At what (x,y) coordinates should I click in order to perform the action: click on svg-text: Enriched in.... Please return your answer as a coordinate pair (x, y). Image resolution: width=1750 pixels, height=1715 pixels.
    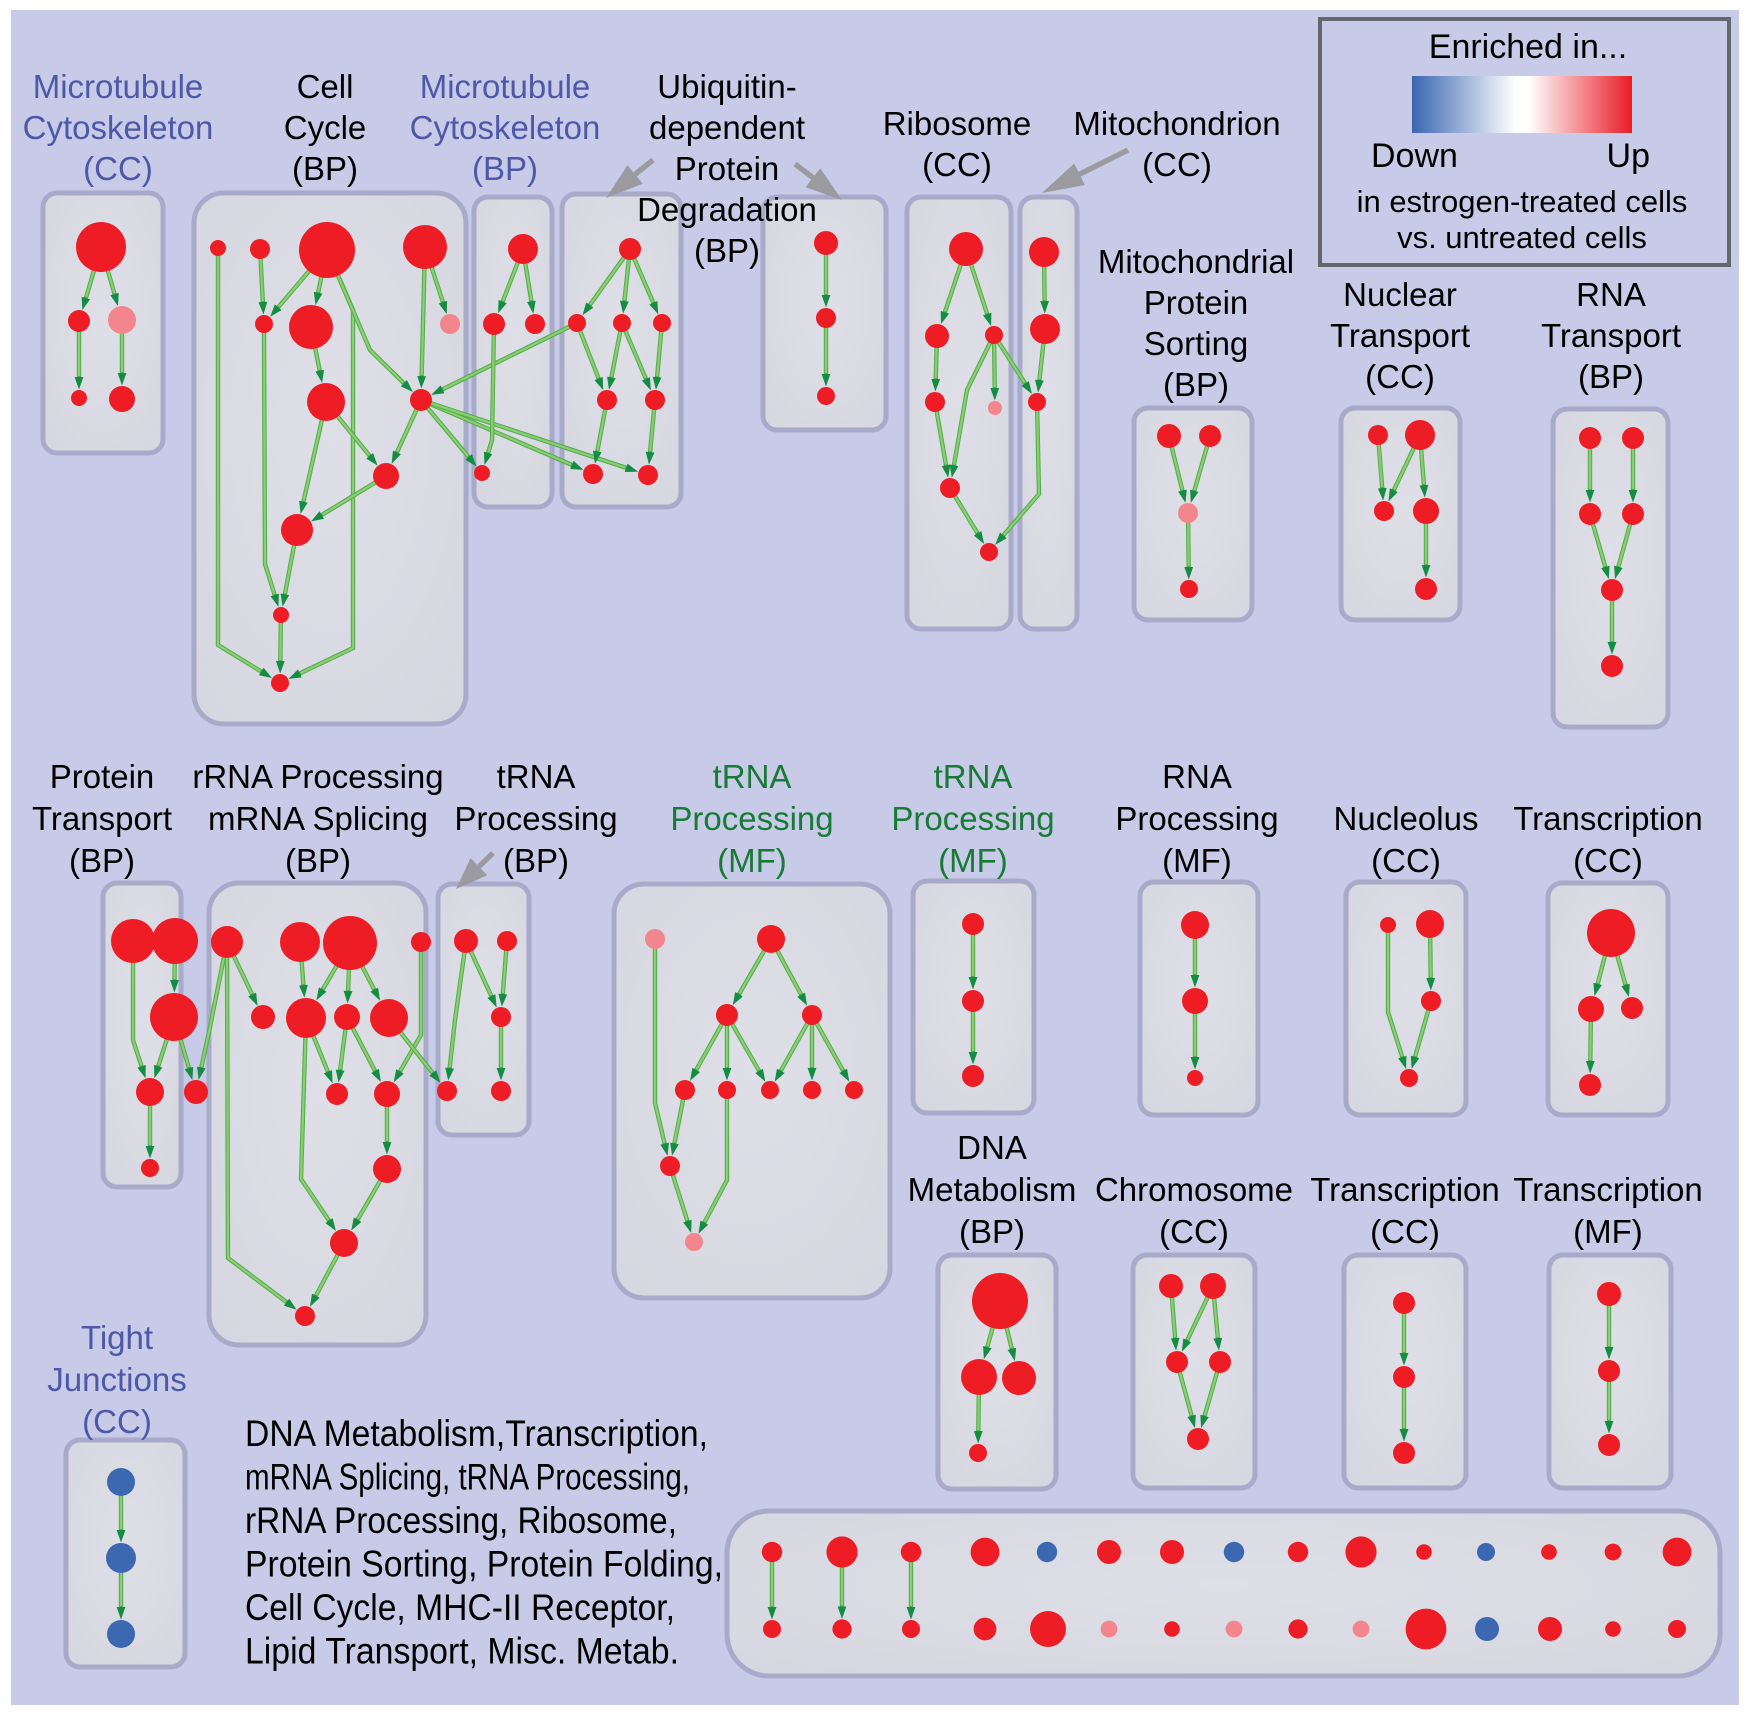
    Looking at the image, I should click on (1528, 47).